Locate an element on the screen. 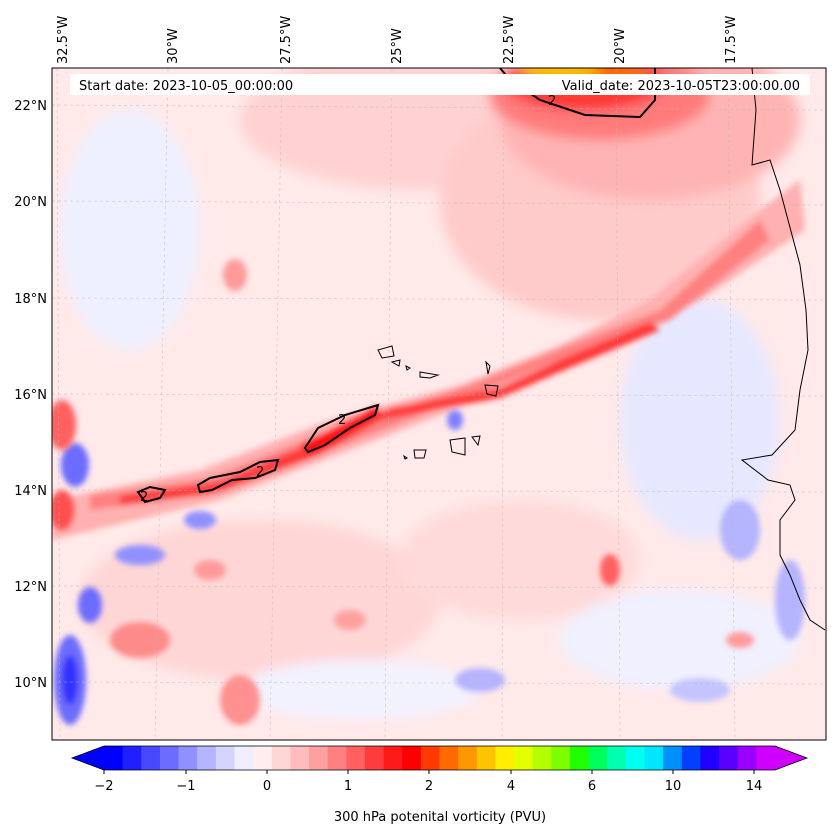 This screenshot has width=837, height=836. lon-label: 17.5°W is located at coordinates (731, 40).